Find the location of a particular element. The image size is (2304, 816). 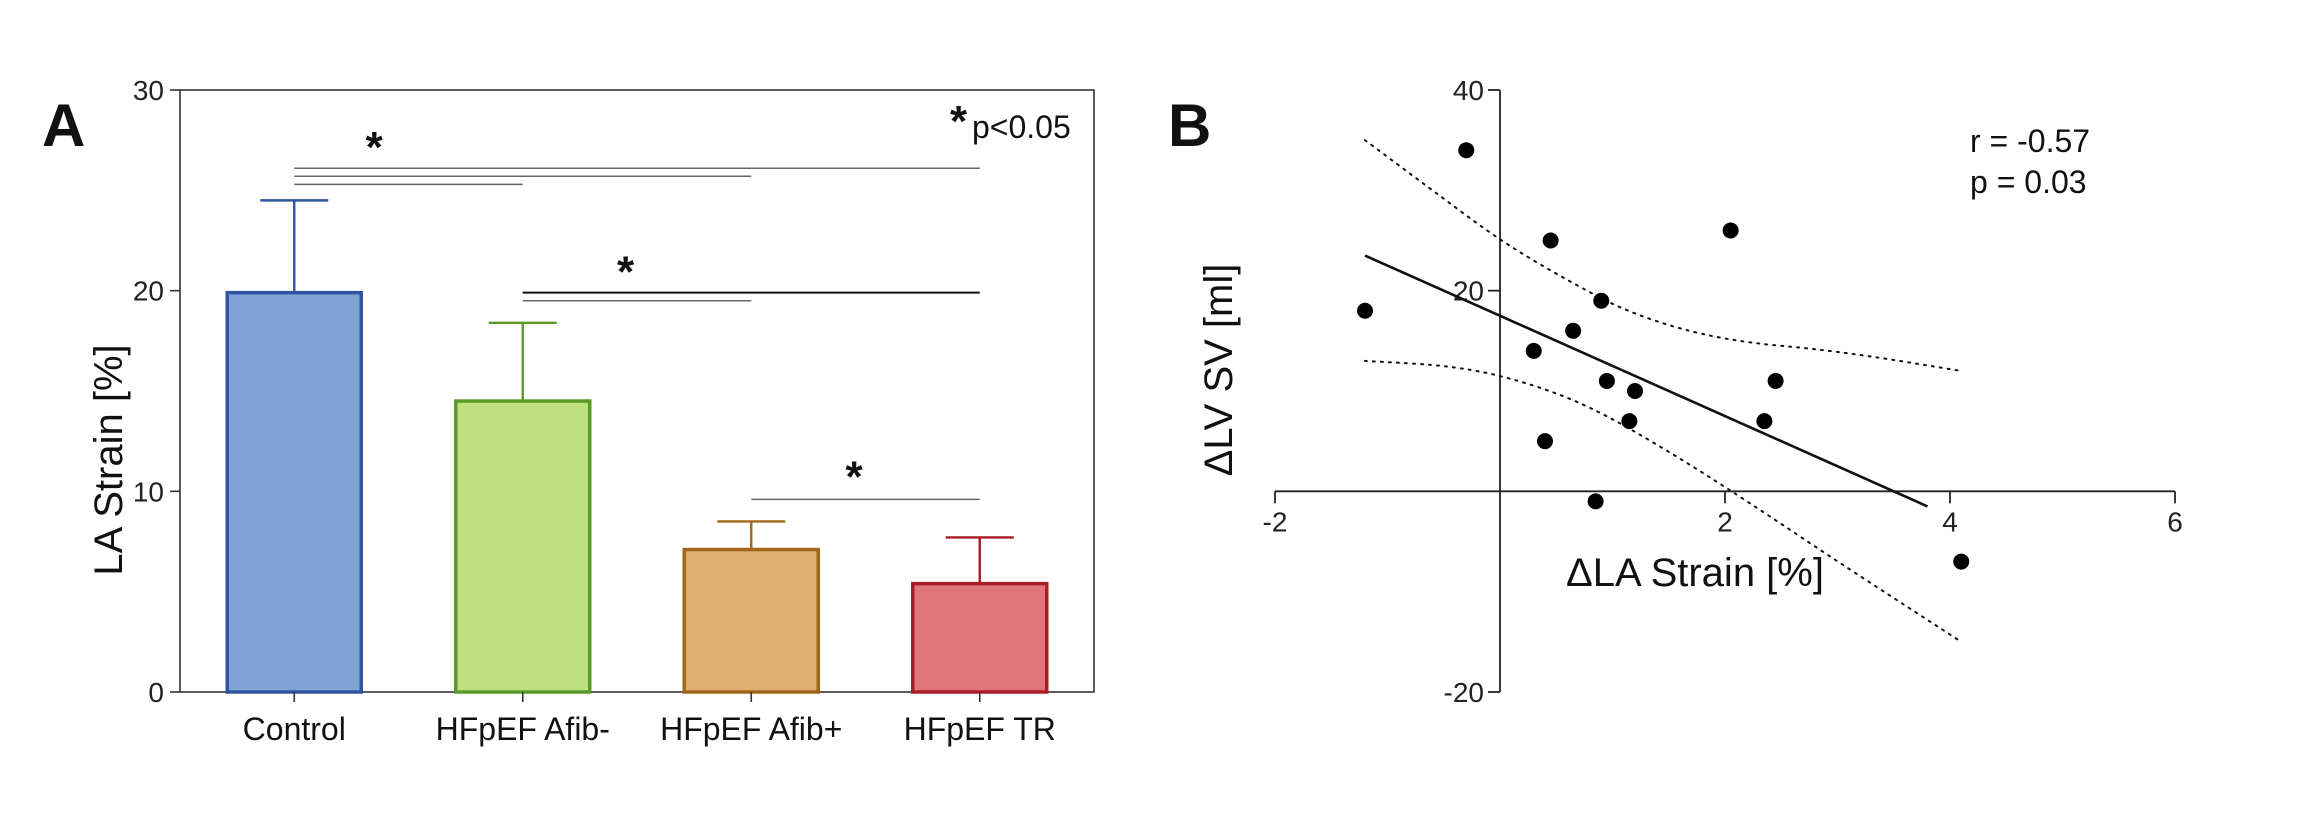

panel-a-legend-star: * is located at coordinates (959, 121).